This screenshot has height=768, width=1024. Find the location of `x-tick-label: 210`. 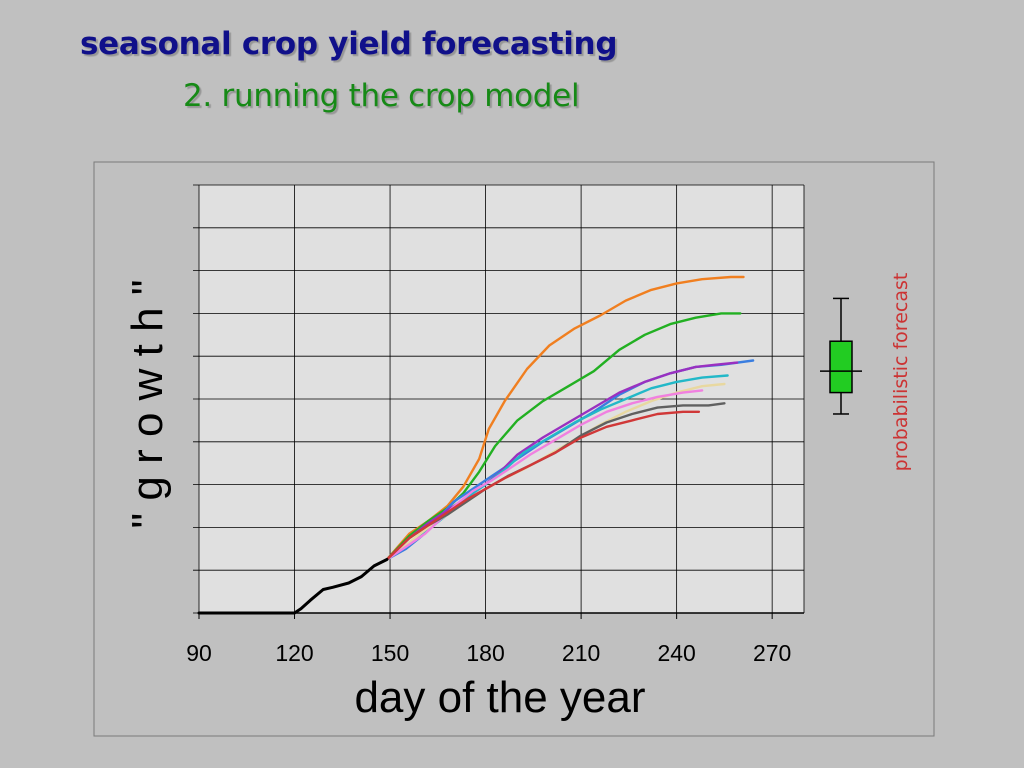

x-tick-label: 210 is located at coordinates (581, 653).